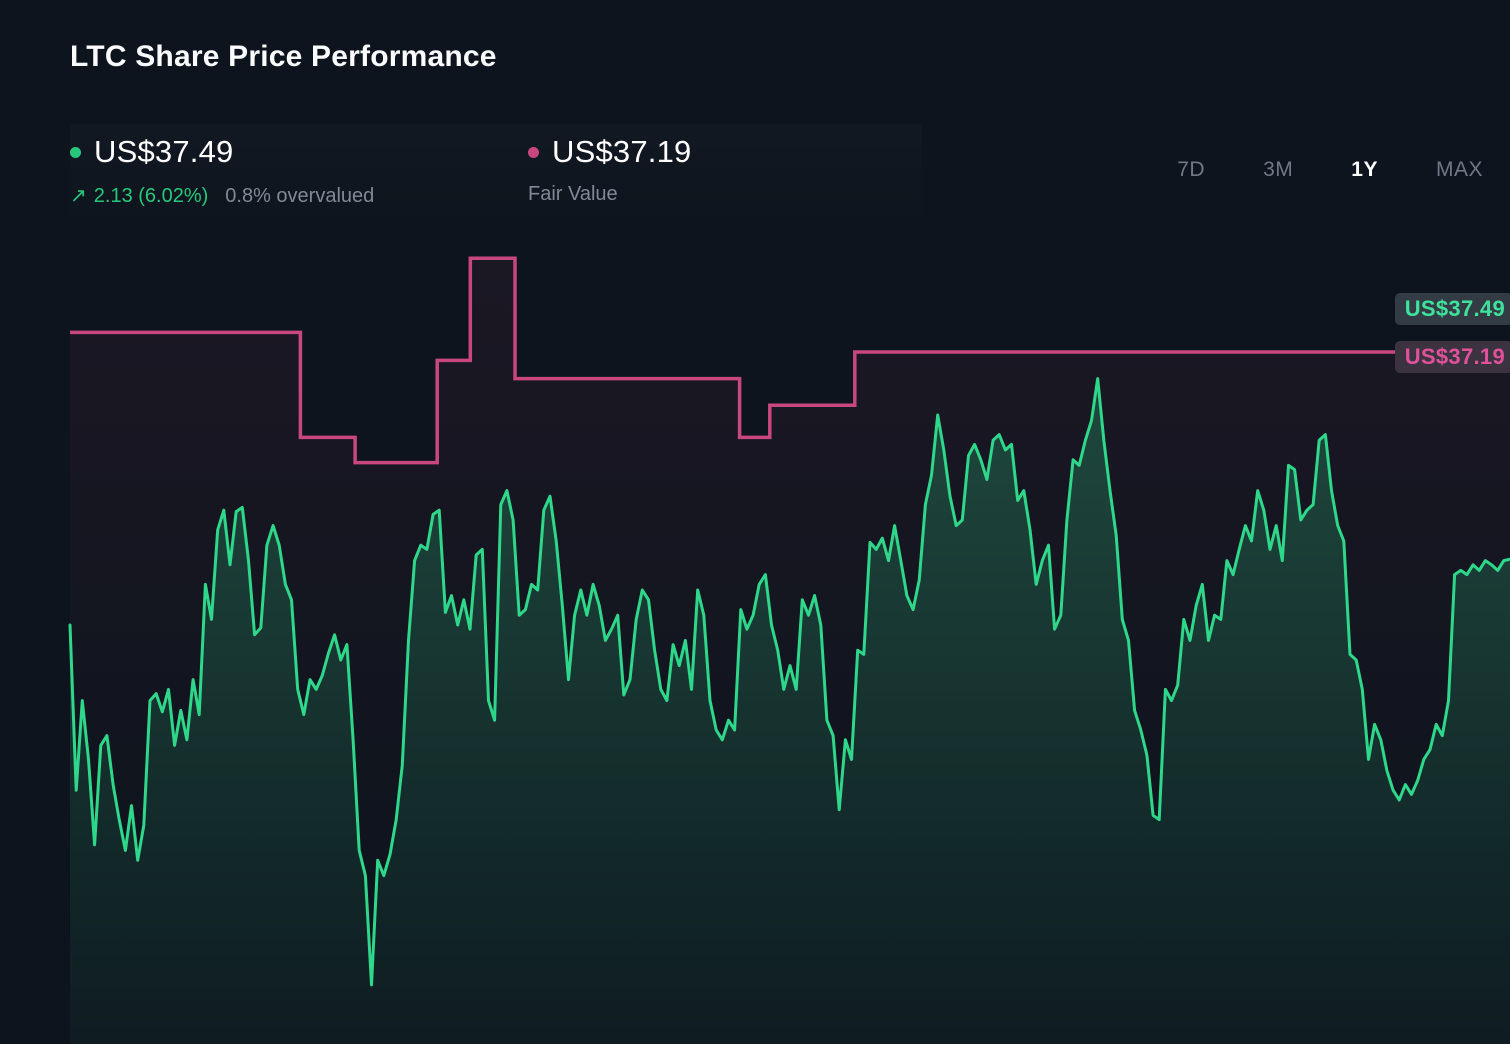 This screenshot has height=1044, width=1510. I want to click on legend-panel, so click(496, 178).